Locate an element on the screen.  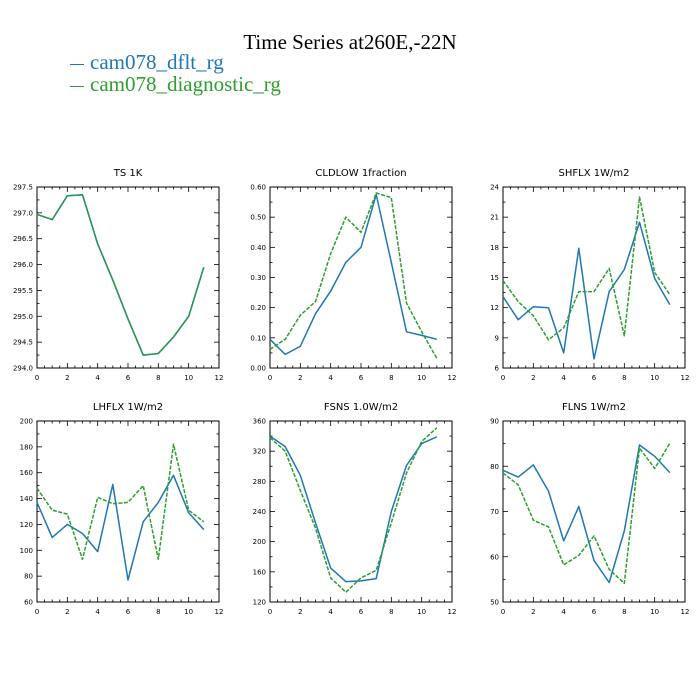
panel-title-ts: TS 1K is located at coordinates (128, 173).